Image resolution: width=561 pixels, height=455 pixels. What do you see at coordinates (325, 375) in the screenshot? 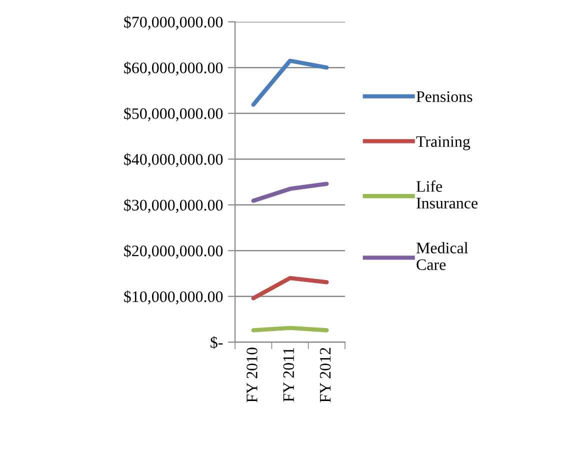
I see `x-tick-label: FY 2012` at bounding box center [325, 375].